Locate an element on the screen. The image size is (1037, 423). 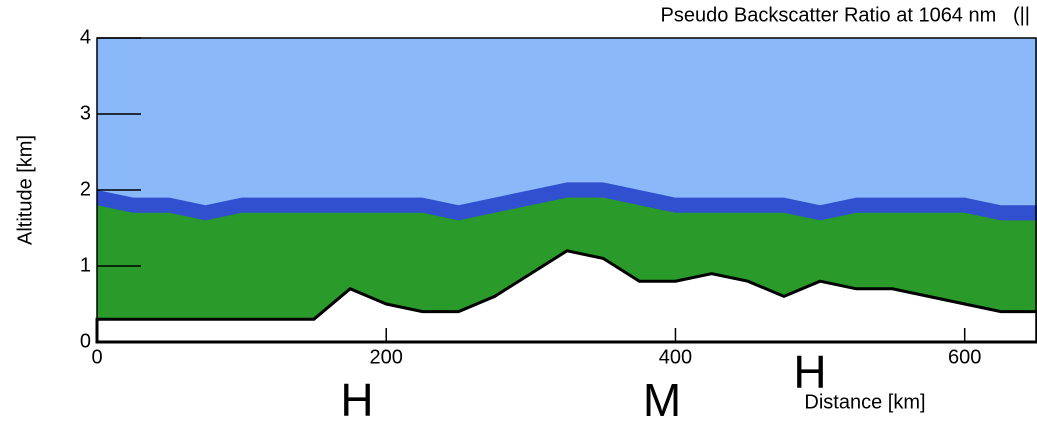
y-tick-label: 0 is located at coordinates (85, 341).